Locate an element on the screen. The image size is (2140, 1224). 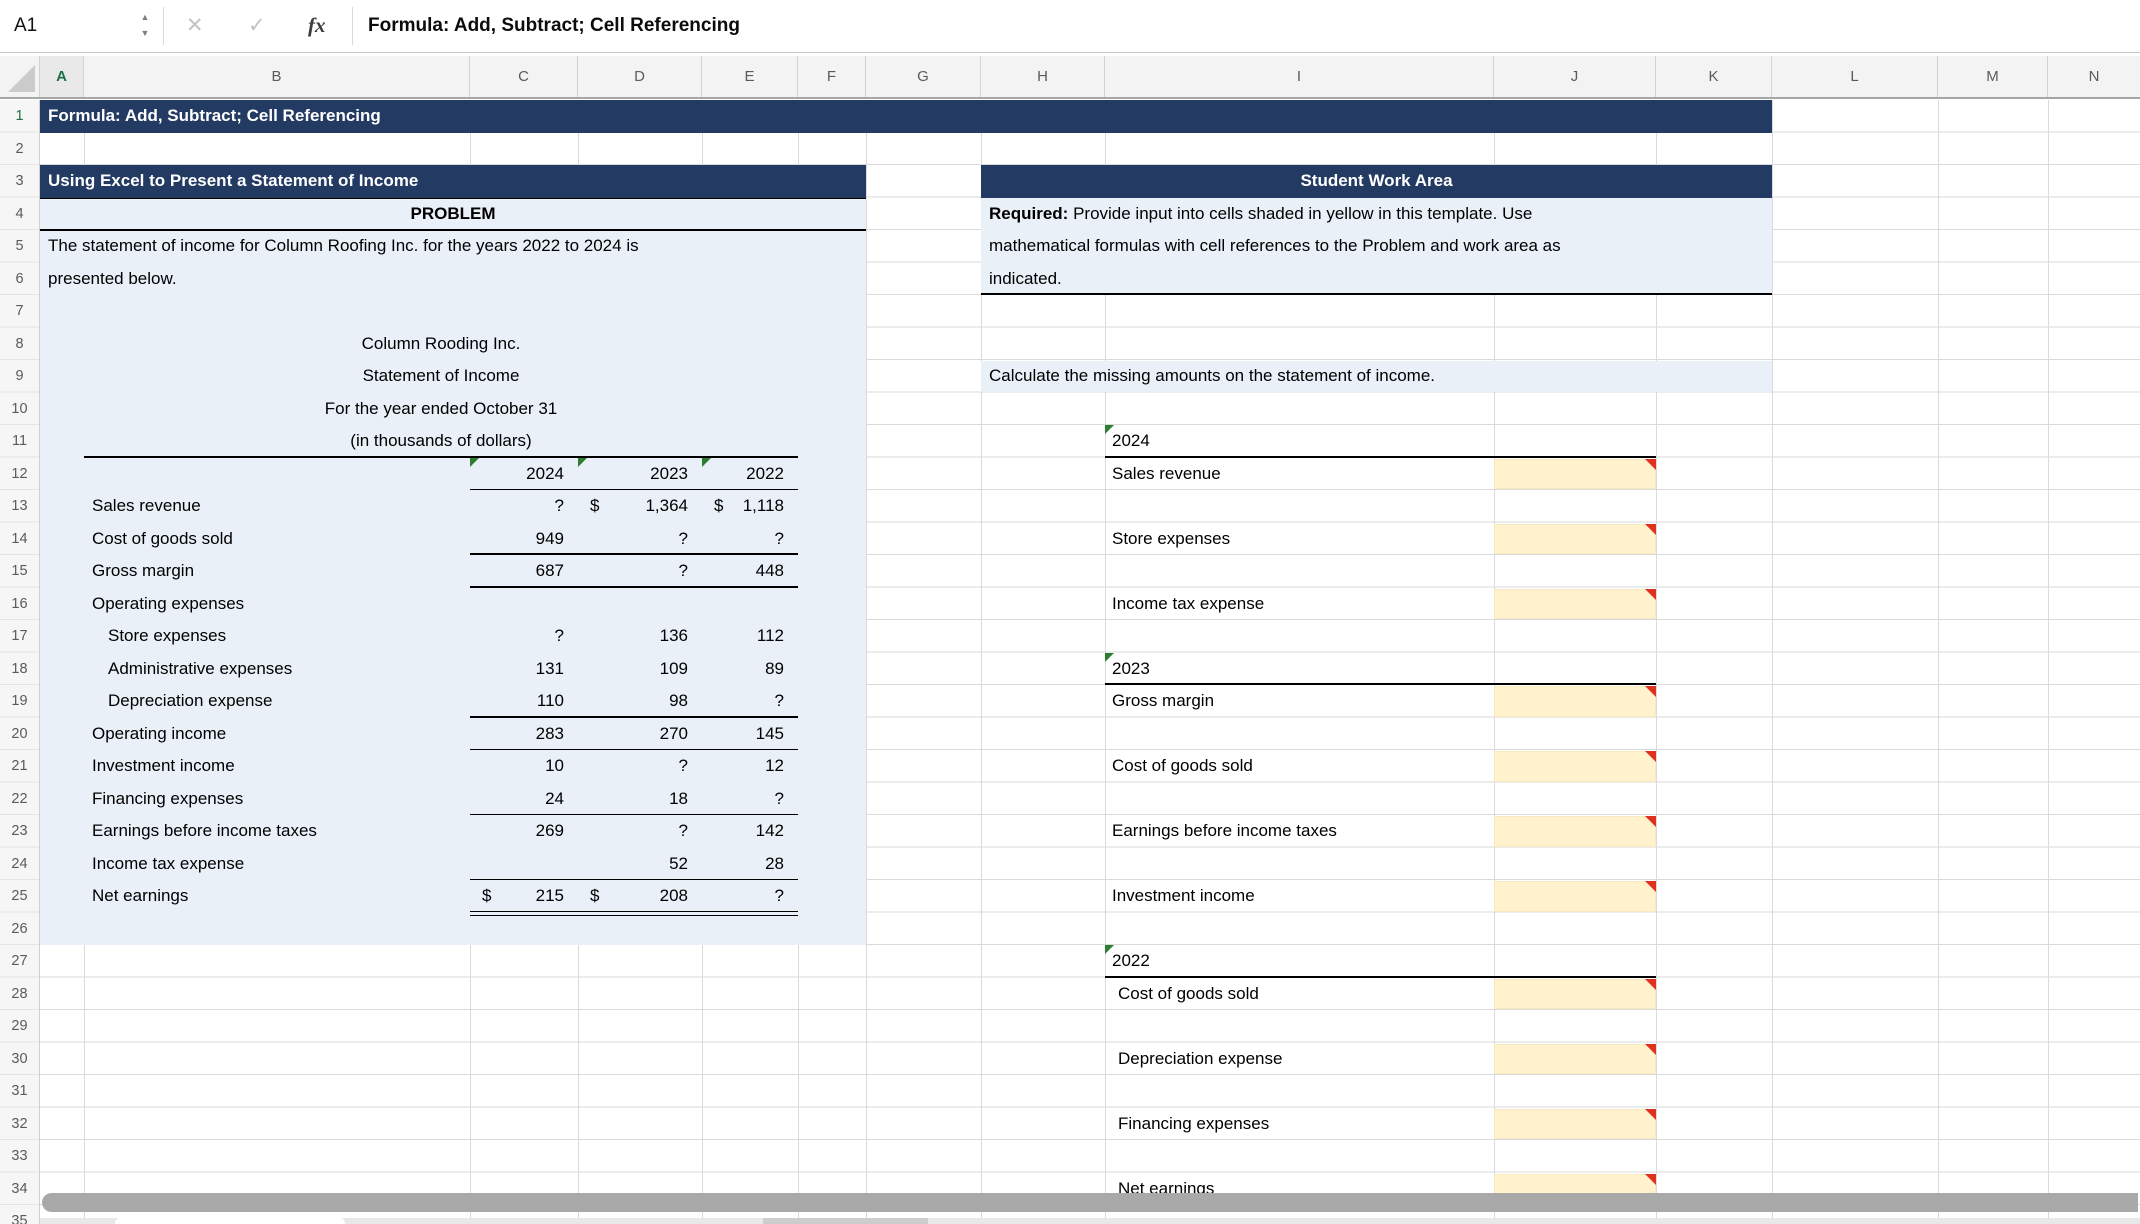
value-2022: 145 is located at coordinates (769, 733).